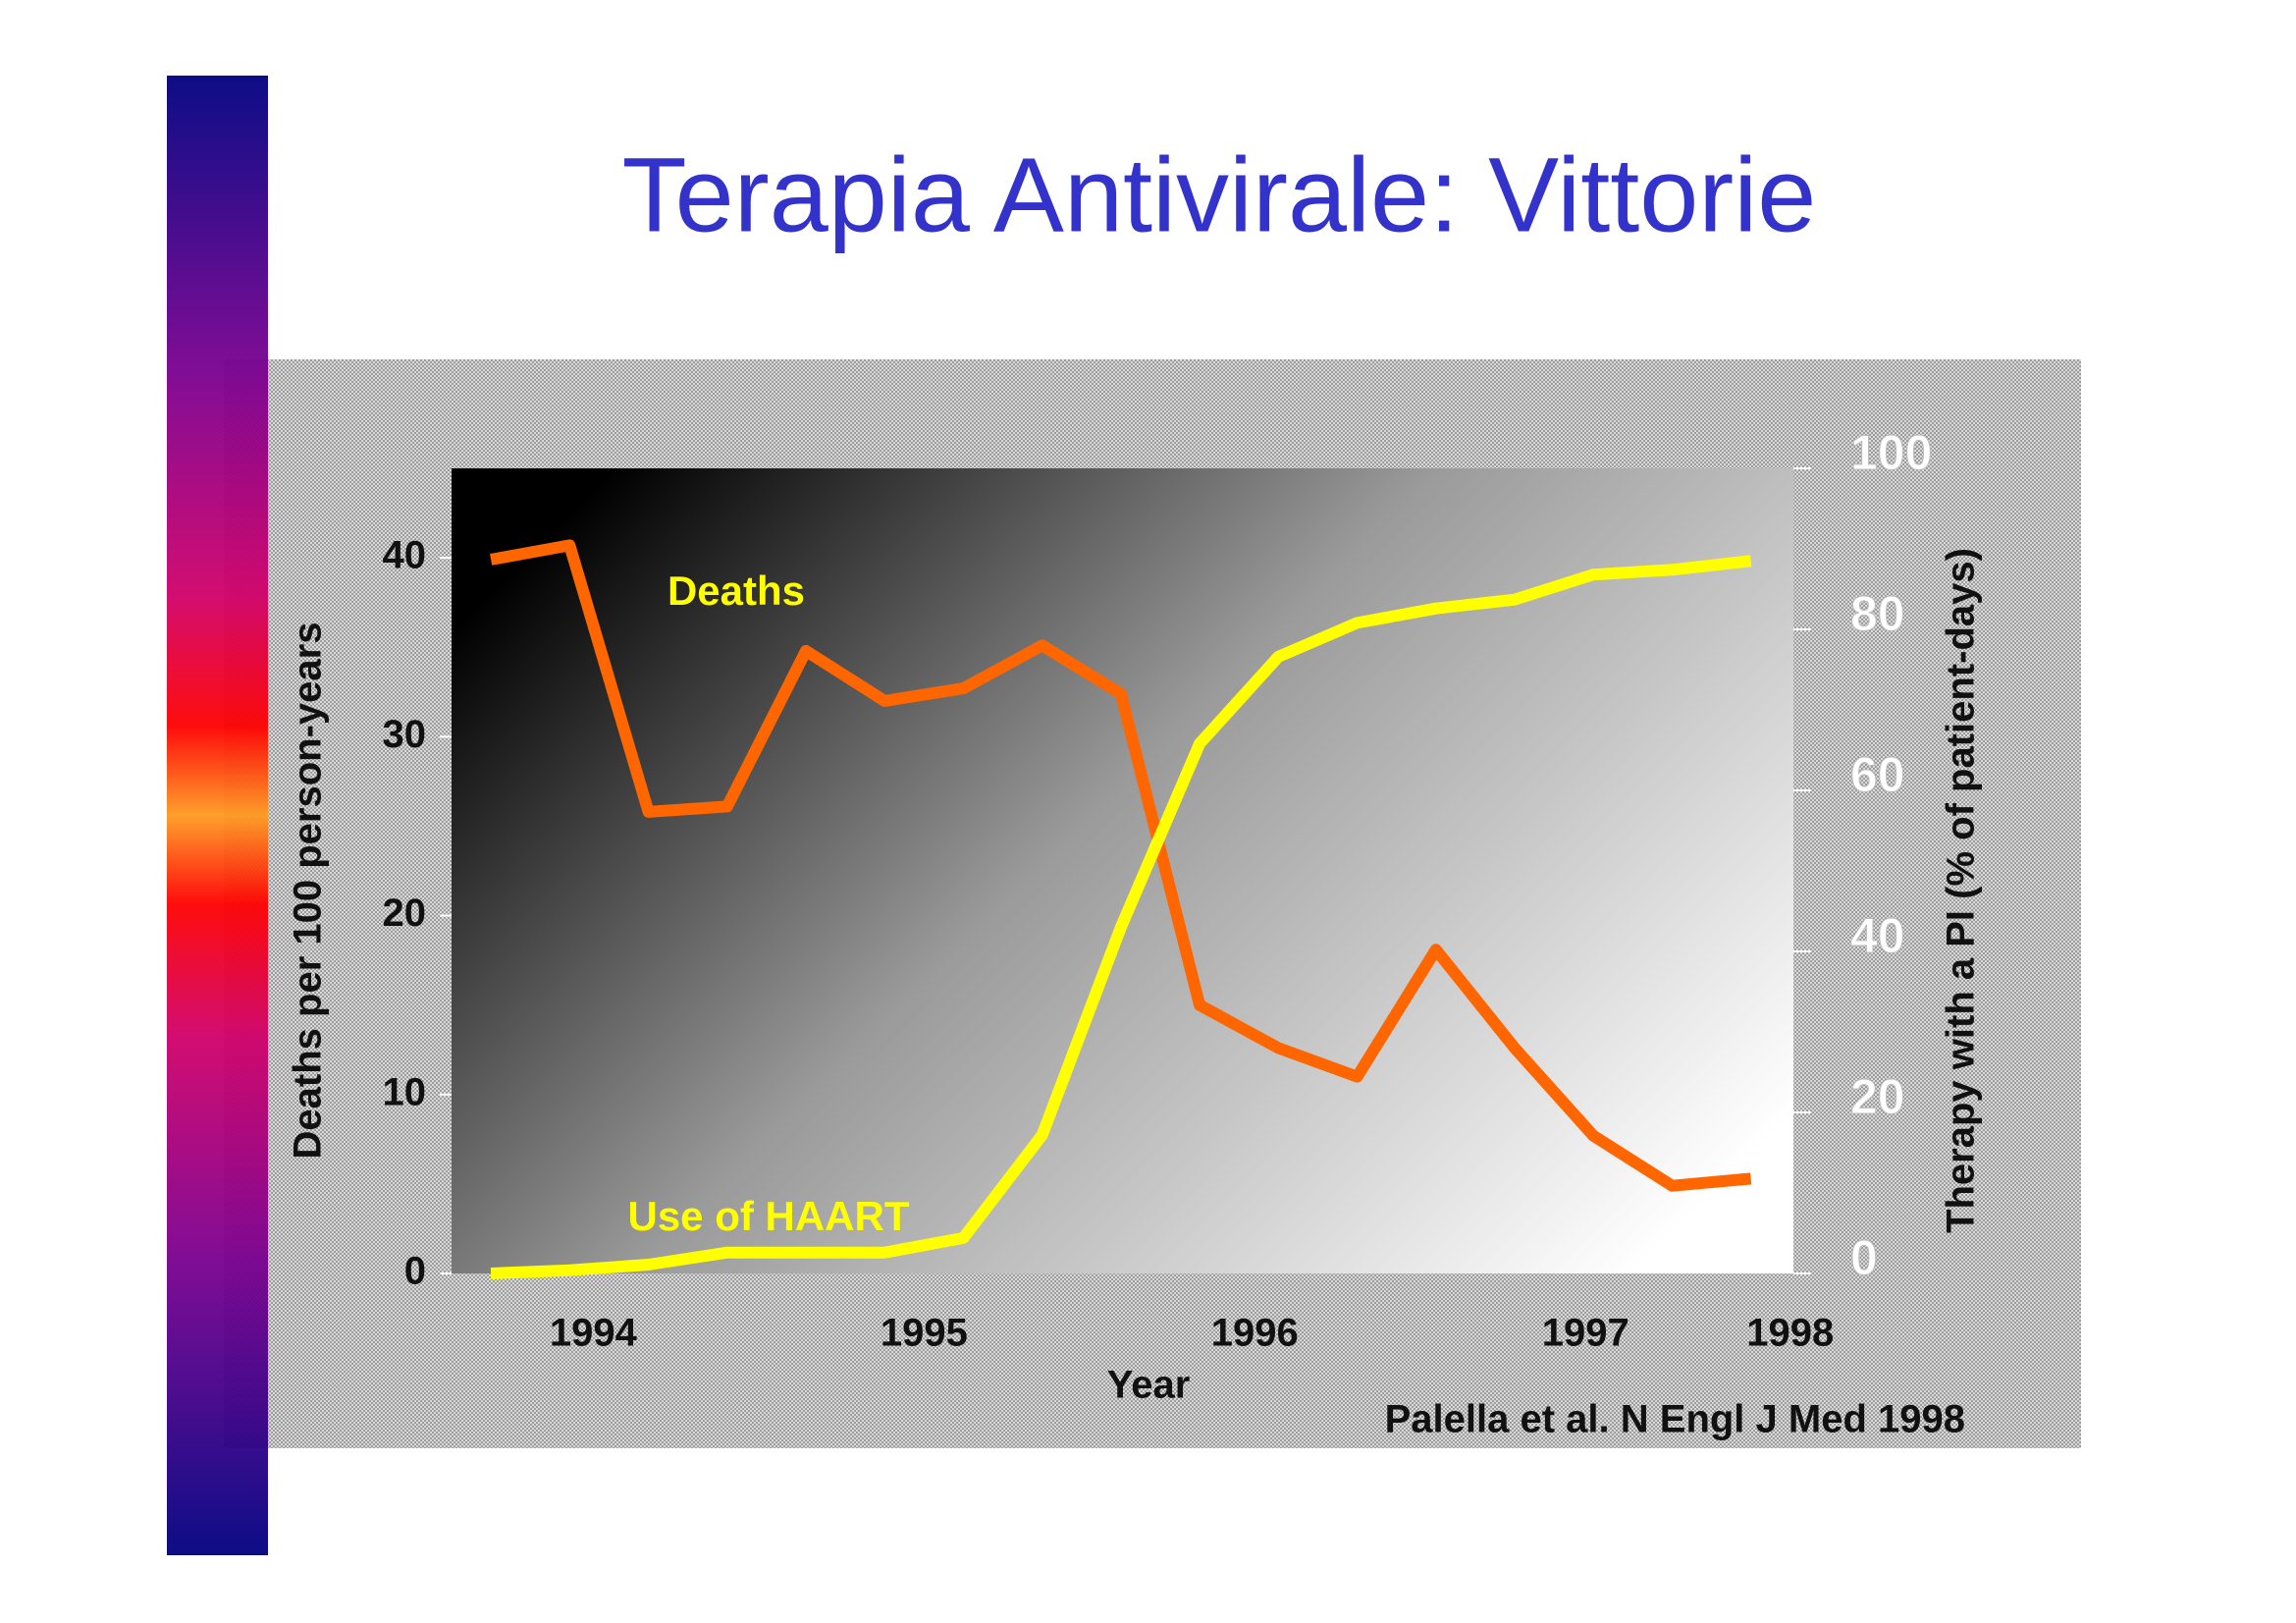 Image resolution: width=2296 pixels, height=1623 pixels. Describe the element at coordinates (1790, 1334) in the screenshot. I see `x-tick-label: 1998` at that location.